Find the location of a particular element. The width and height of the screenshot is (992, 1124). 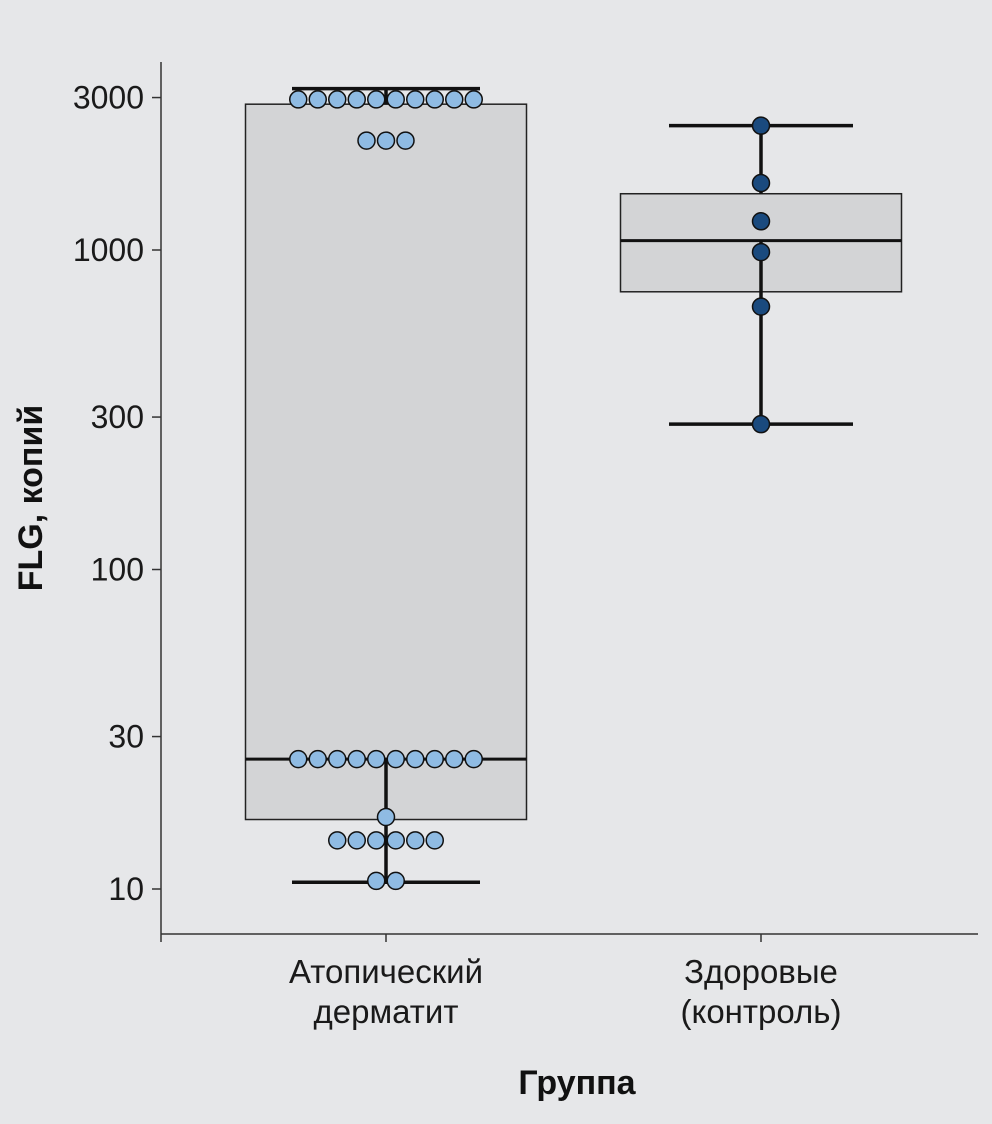

y-tick-label-10: 10 is located at coordinates (126, 889).